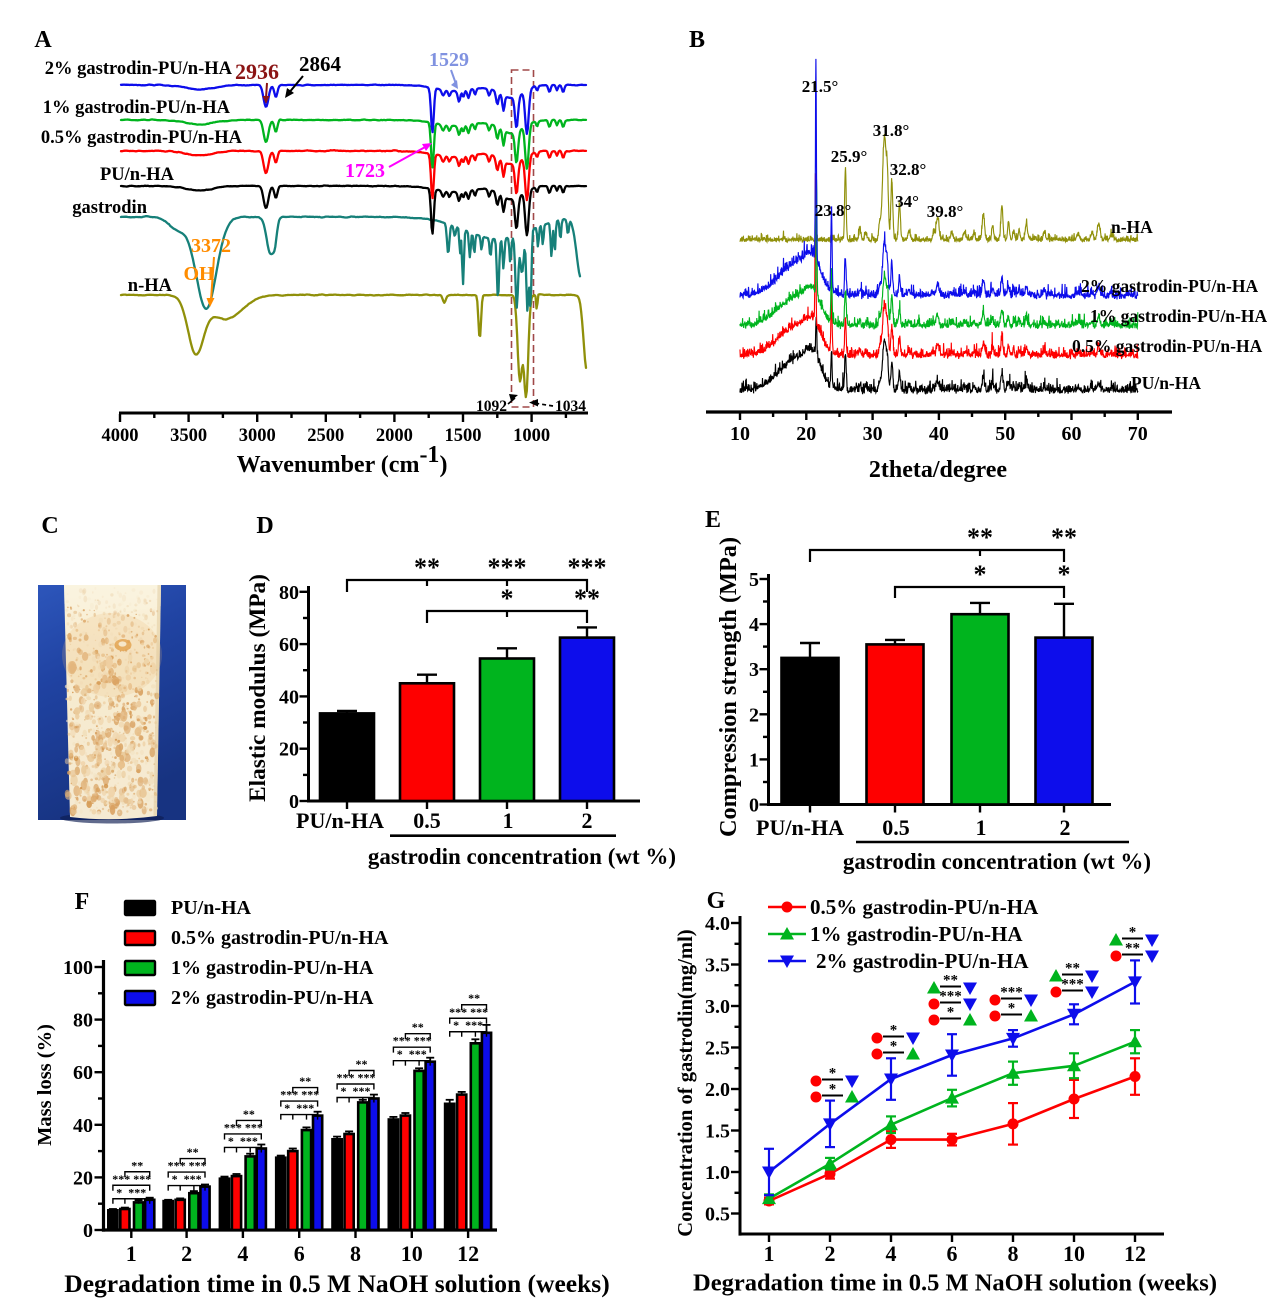  Describe the element at coordinates (717, 1132) in the screenshot. I see `svg-text: 1.5` at that location.